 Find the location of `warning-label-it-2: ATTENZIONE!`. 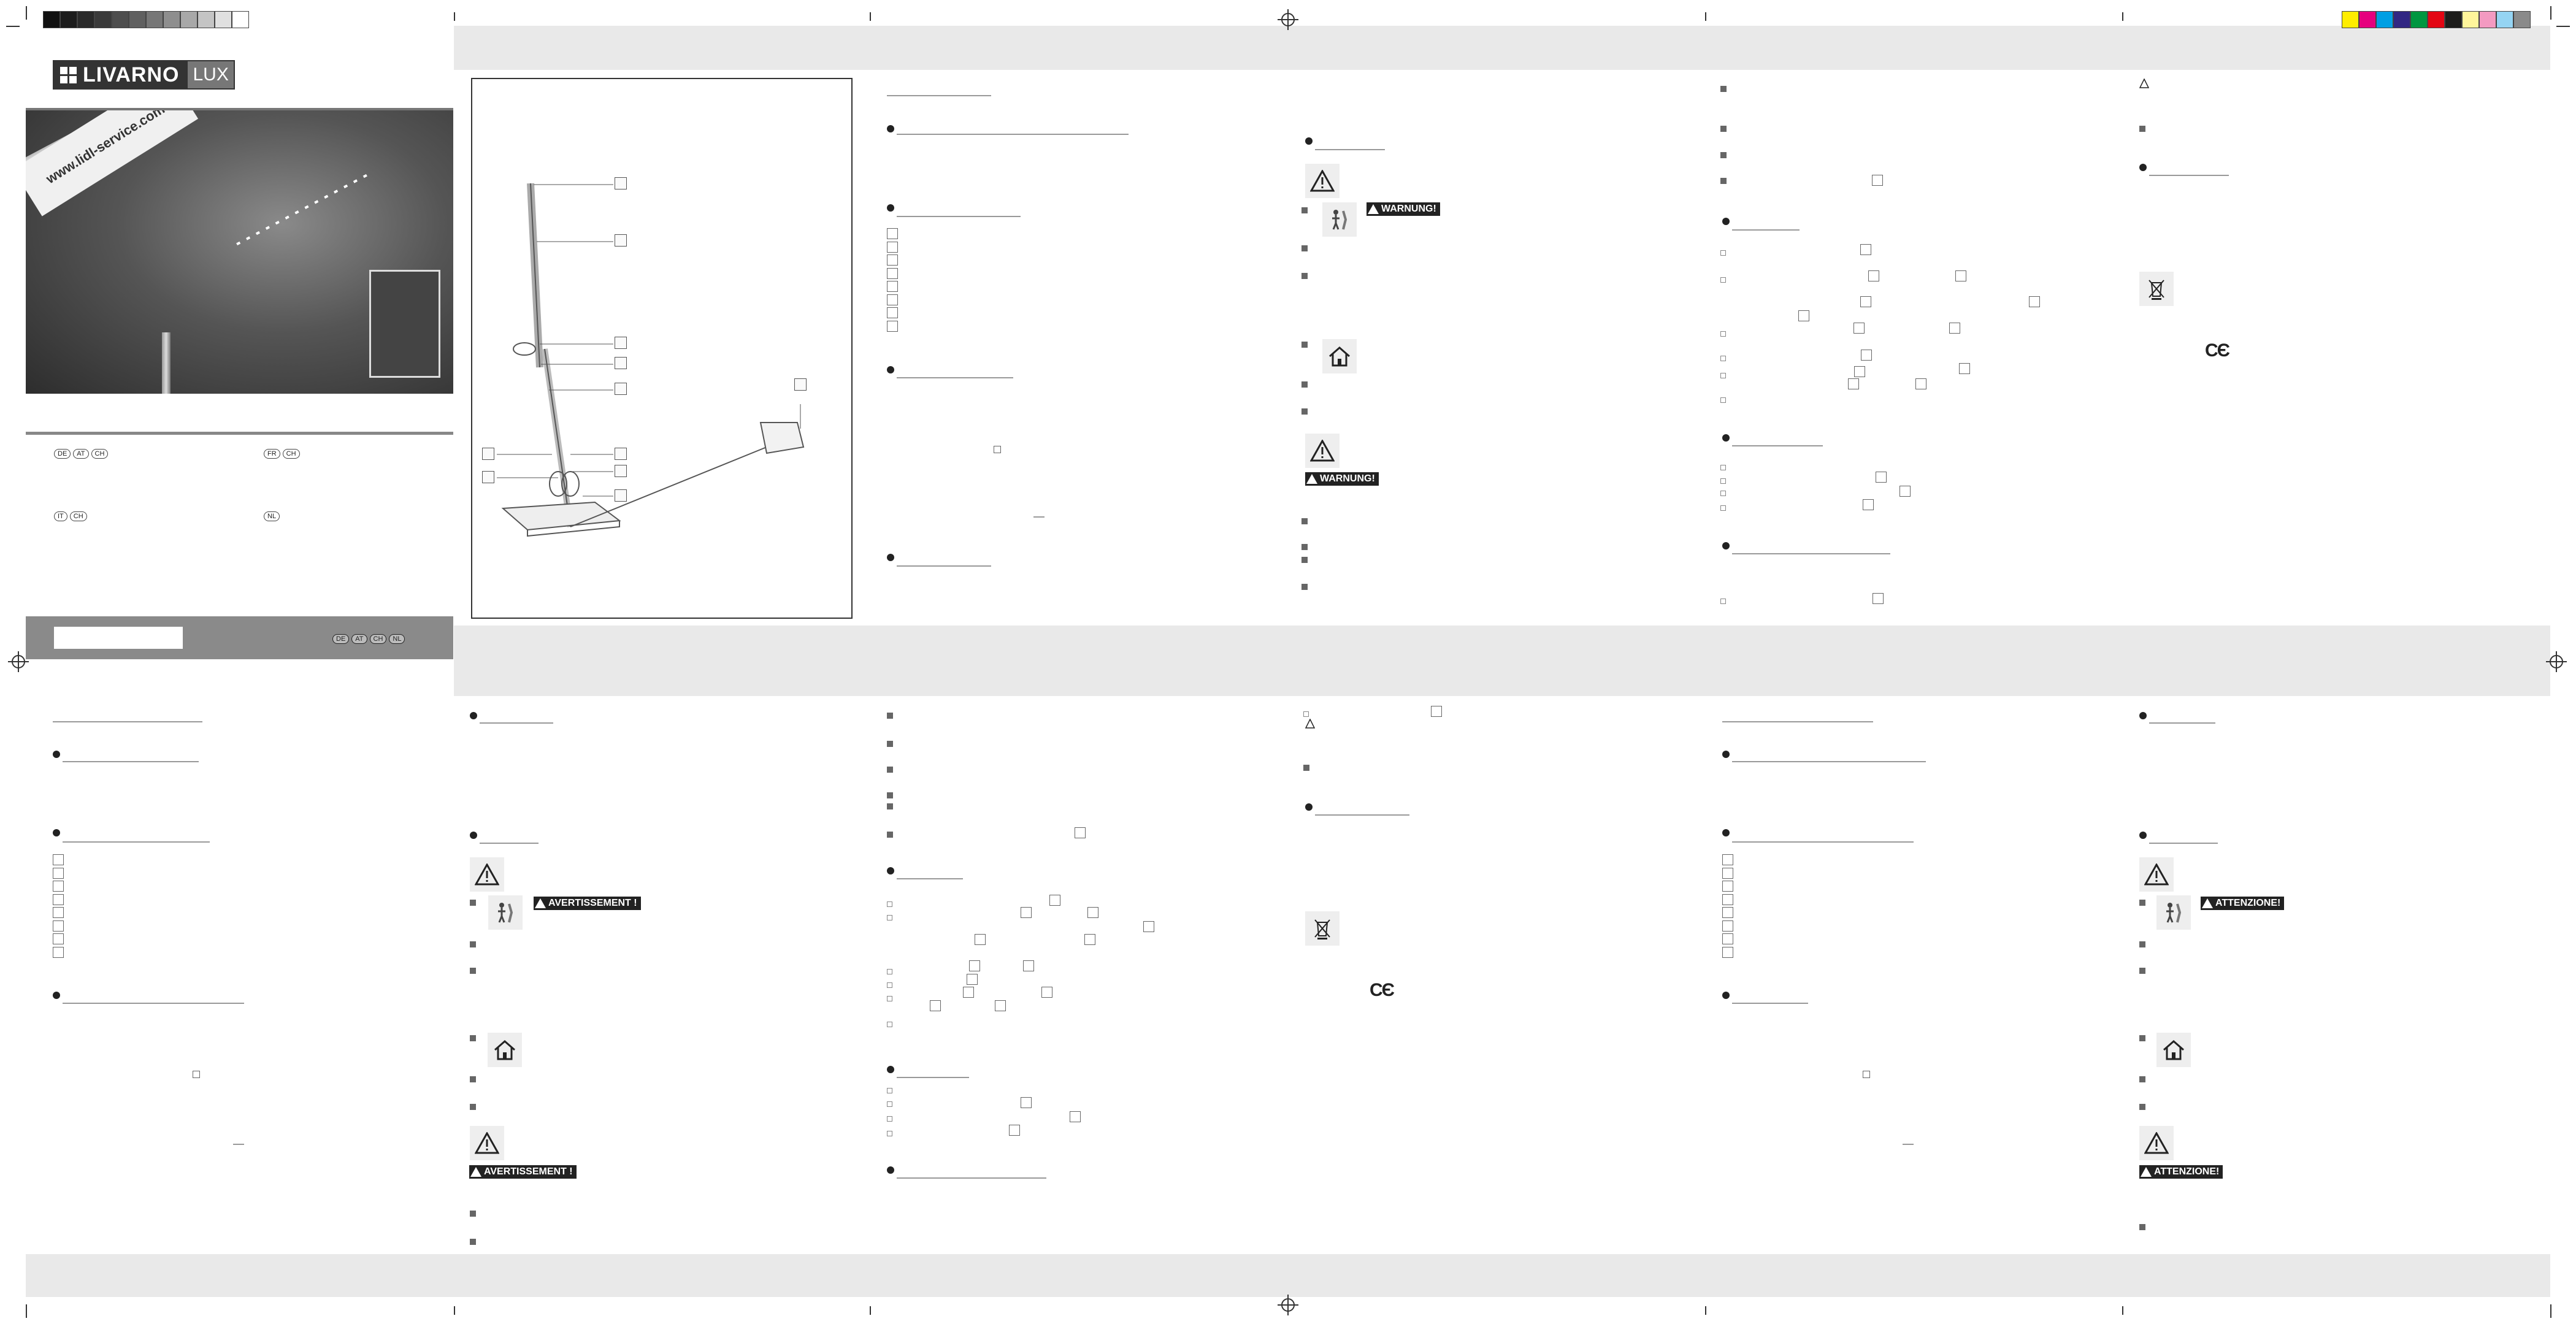

warning-label-it-2: ATTENZIONE! is located at coordinates (2181, 1172).